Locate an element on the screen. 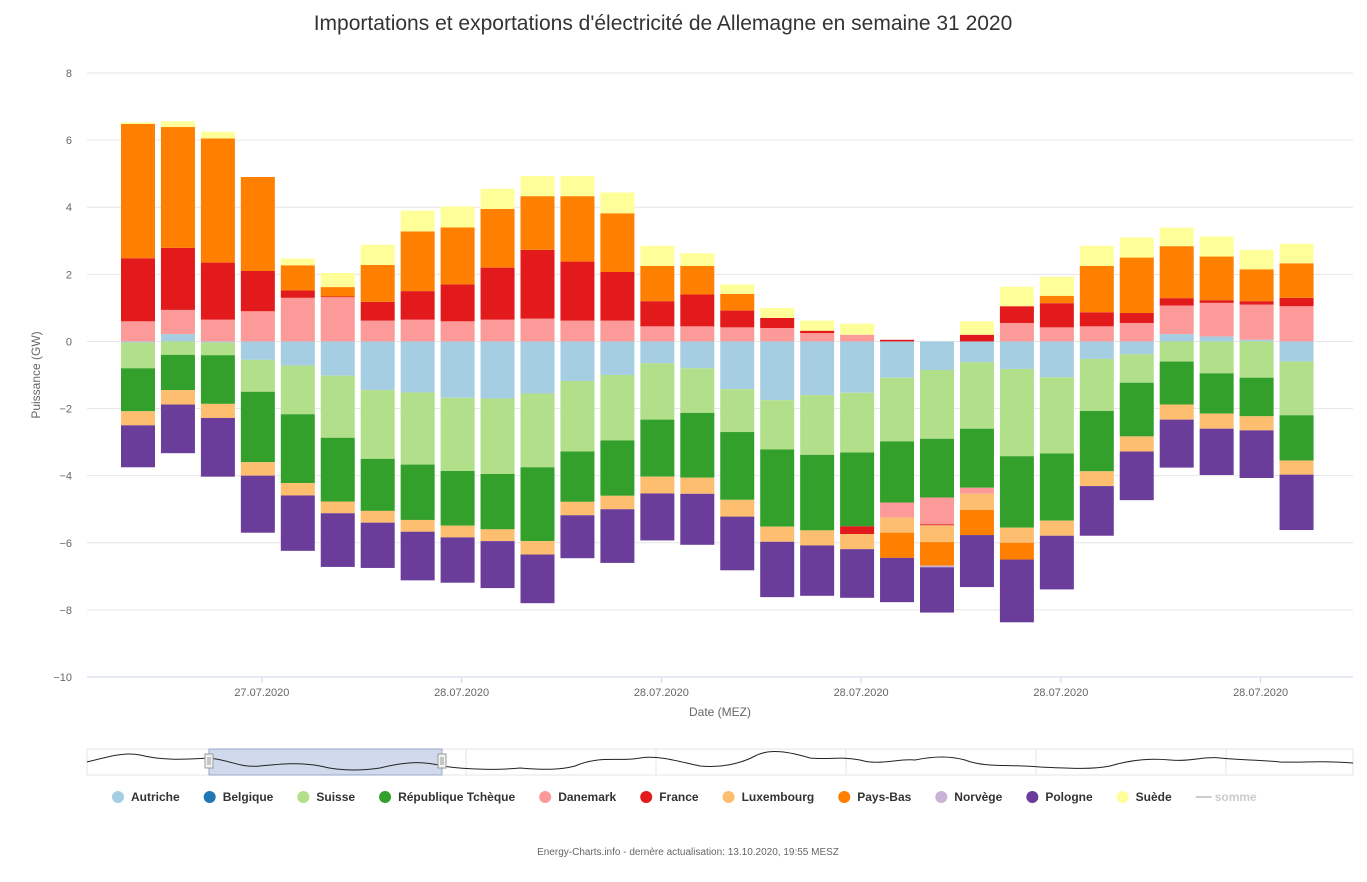 The width and height of the screenshot is (1367, 882). legend-item-Suède: Suède is located at coordinates (1144, 797).